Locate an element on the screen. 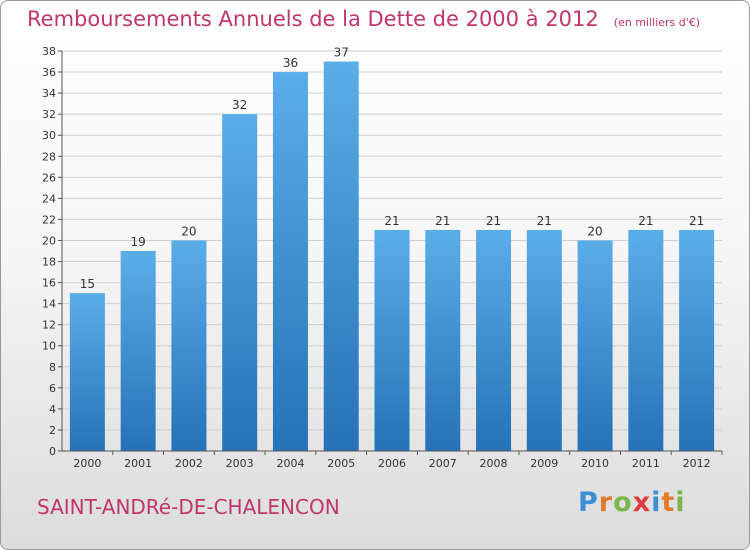 The width and height of the screenshot is (750, 550). bar-2011 is located at coordinates (646, 340).